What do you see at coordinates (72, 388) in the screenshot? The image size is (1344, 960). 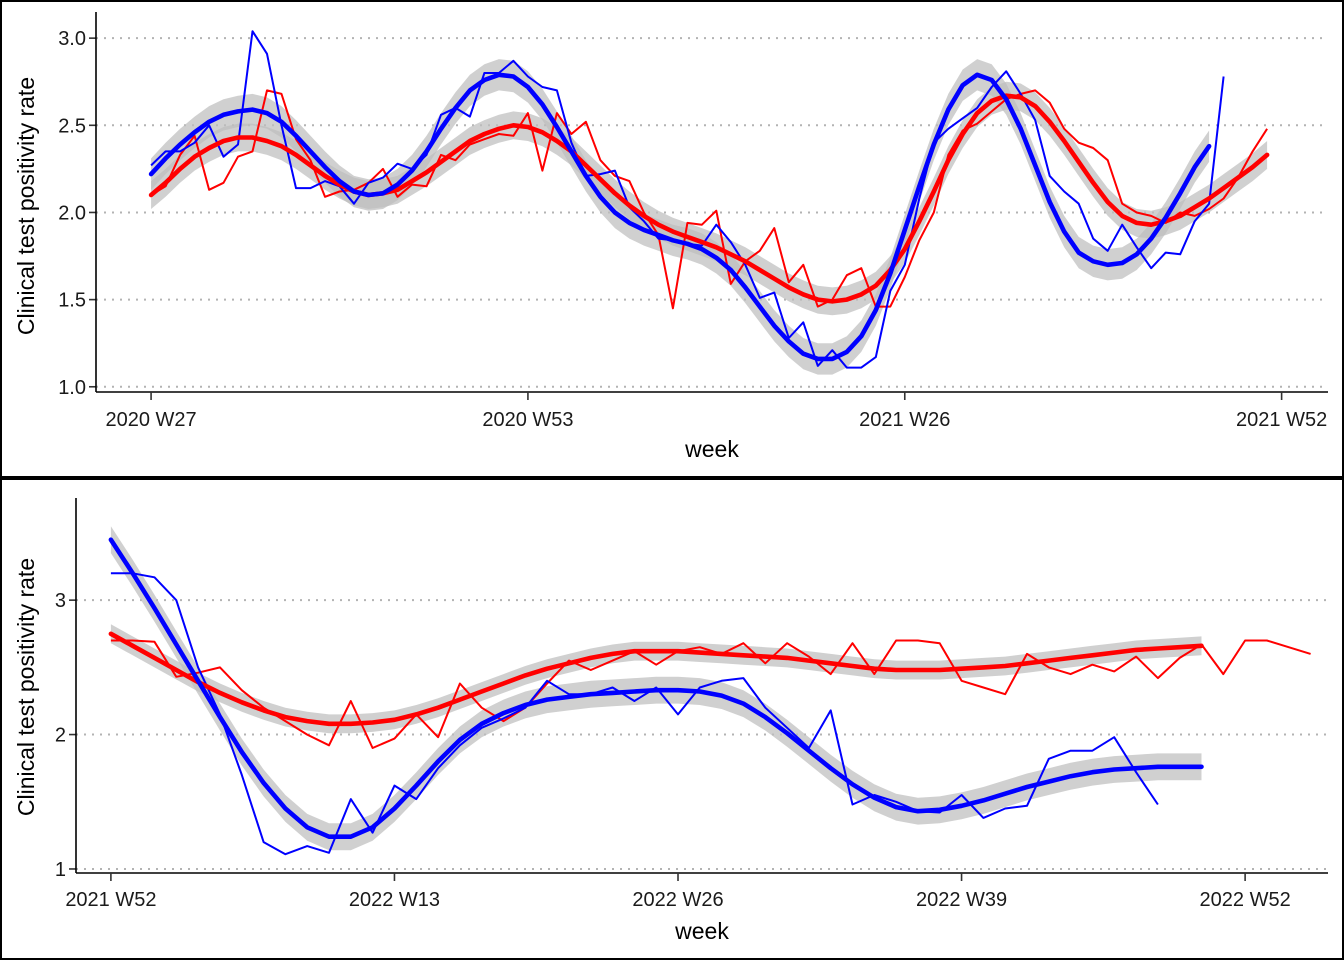 I see `y-tick-label: 1.0` at bounding box center [72, 388].